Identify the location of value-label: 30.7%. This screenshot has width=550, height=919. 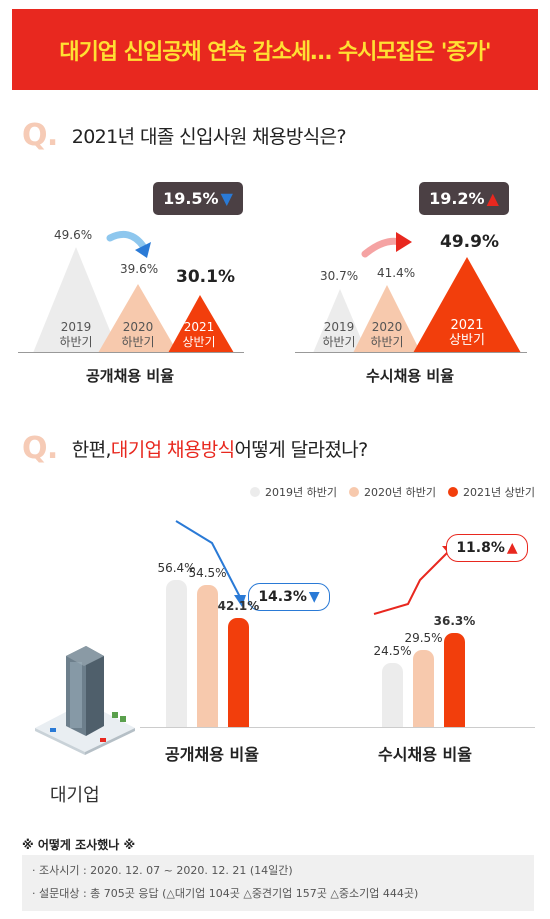
(339, 276).